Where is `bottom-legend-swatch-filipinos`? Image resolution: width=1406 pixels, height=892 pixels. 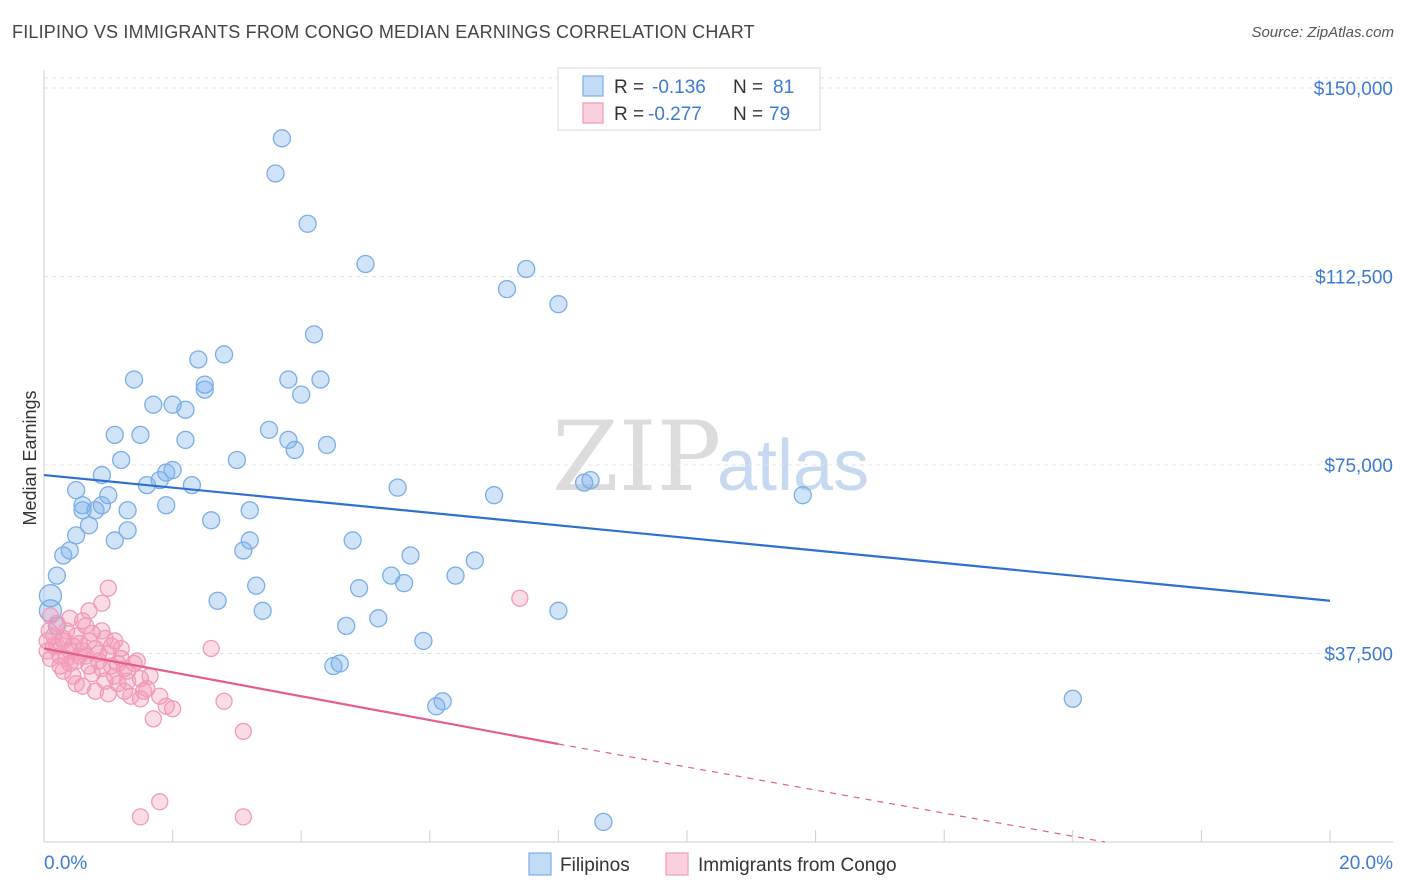
bottom-legend-swatch-filipinos is located at coordinates (540, 864).